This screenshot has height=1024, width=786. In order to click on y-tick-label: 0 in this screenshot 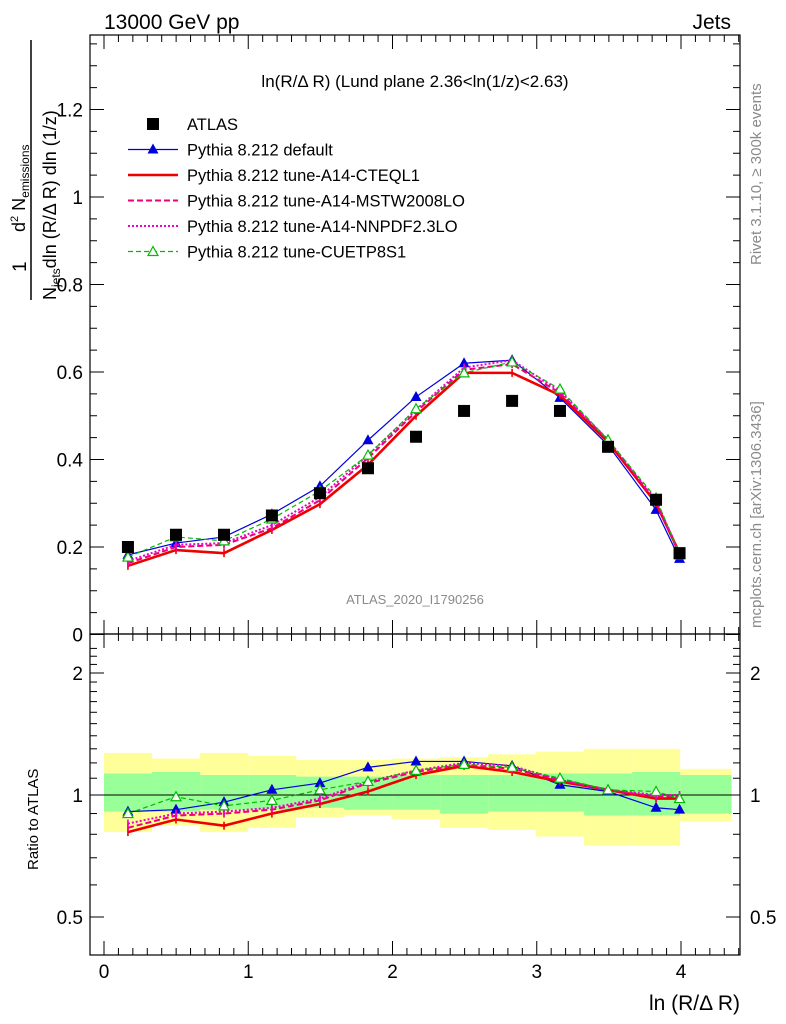, I will do `click(77, 636)`.